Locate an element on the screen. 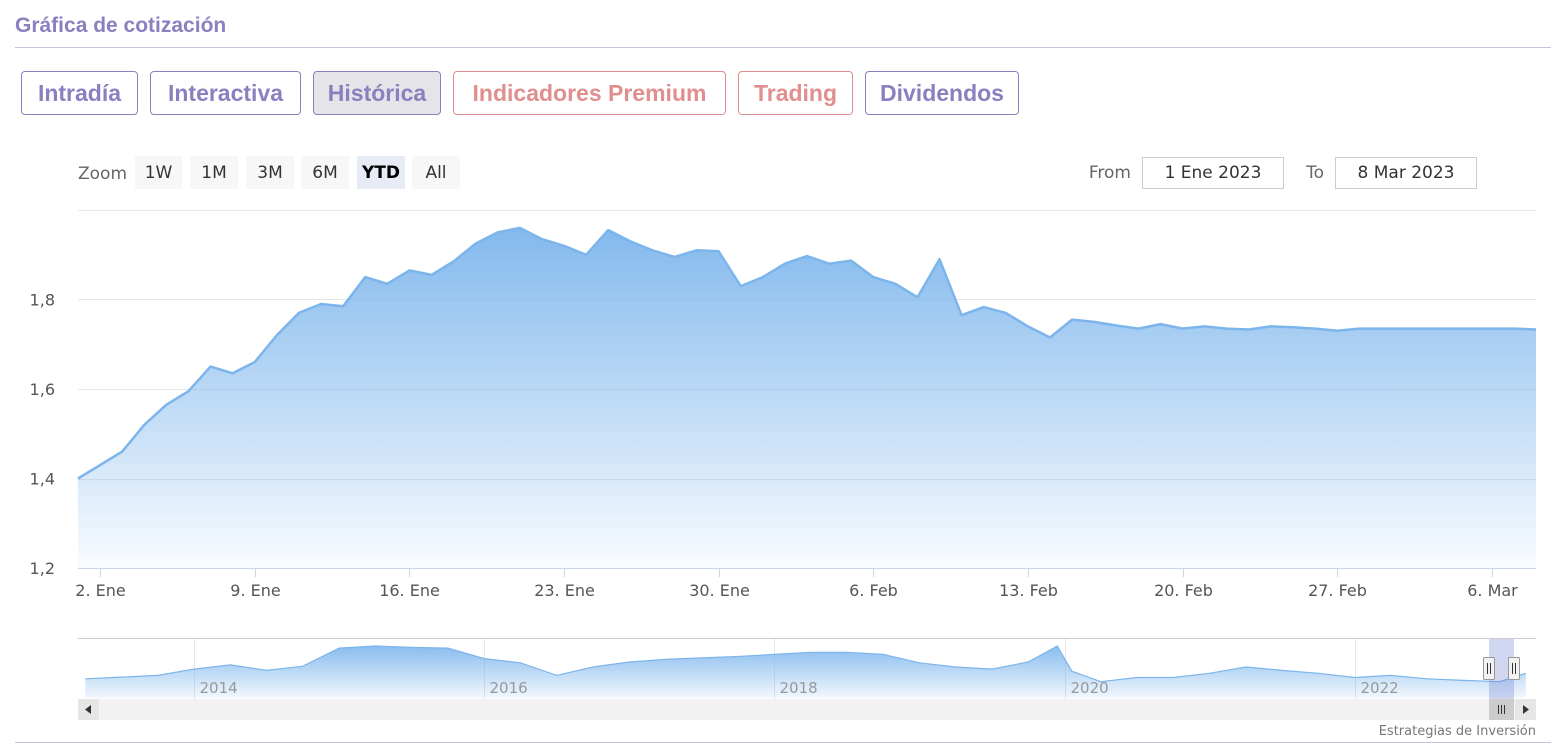 The image size is (1558, 754). zoom-button-ytd: YTD is located at coordinates (381, 172).